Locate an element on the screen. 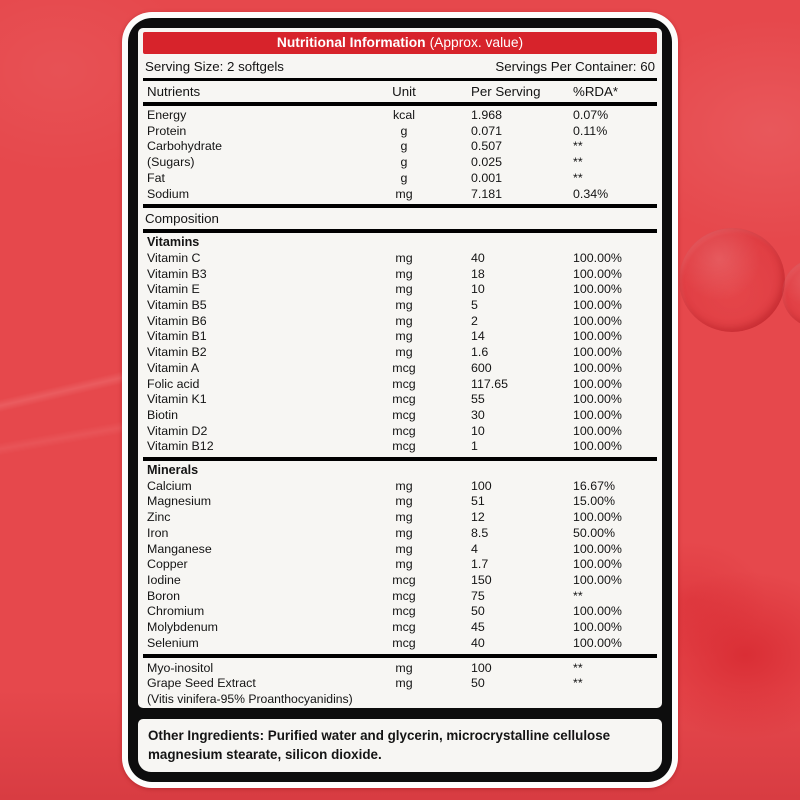 Image resolution: width=800 pixels, height=800 pixels. cell-name: Grape Seed Extract is located at coordinates (201, 683).